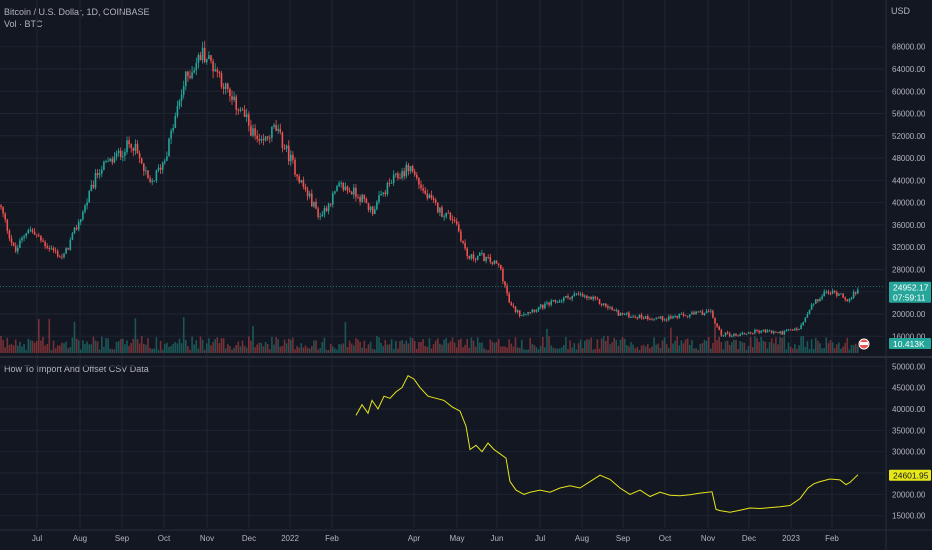  I want to click on time-tick-label: Jul, so click(540, 538).